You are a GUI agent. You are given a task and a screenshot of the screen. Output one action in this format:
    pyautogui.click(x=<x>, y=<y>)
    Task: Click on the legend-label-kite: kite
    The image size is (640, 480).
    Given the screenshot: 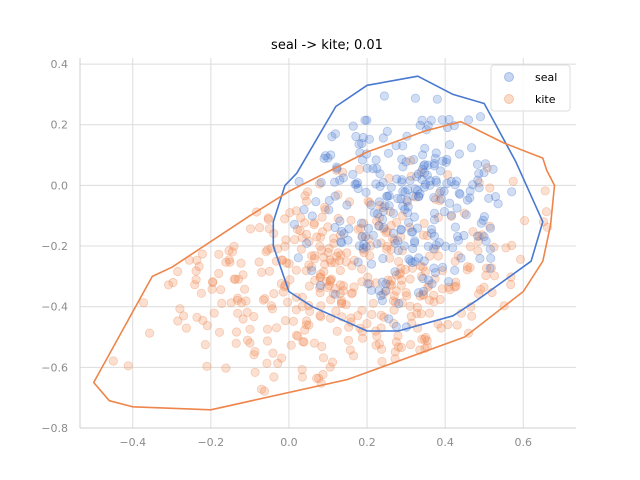 What is the action you would take?
    pyautogui.click(x=545, y=99)
    